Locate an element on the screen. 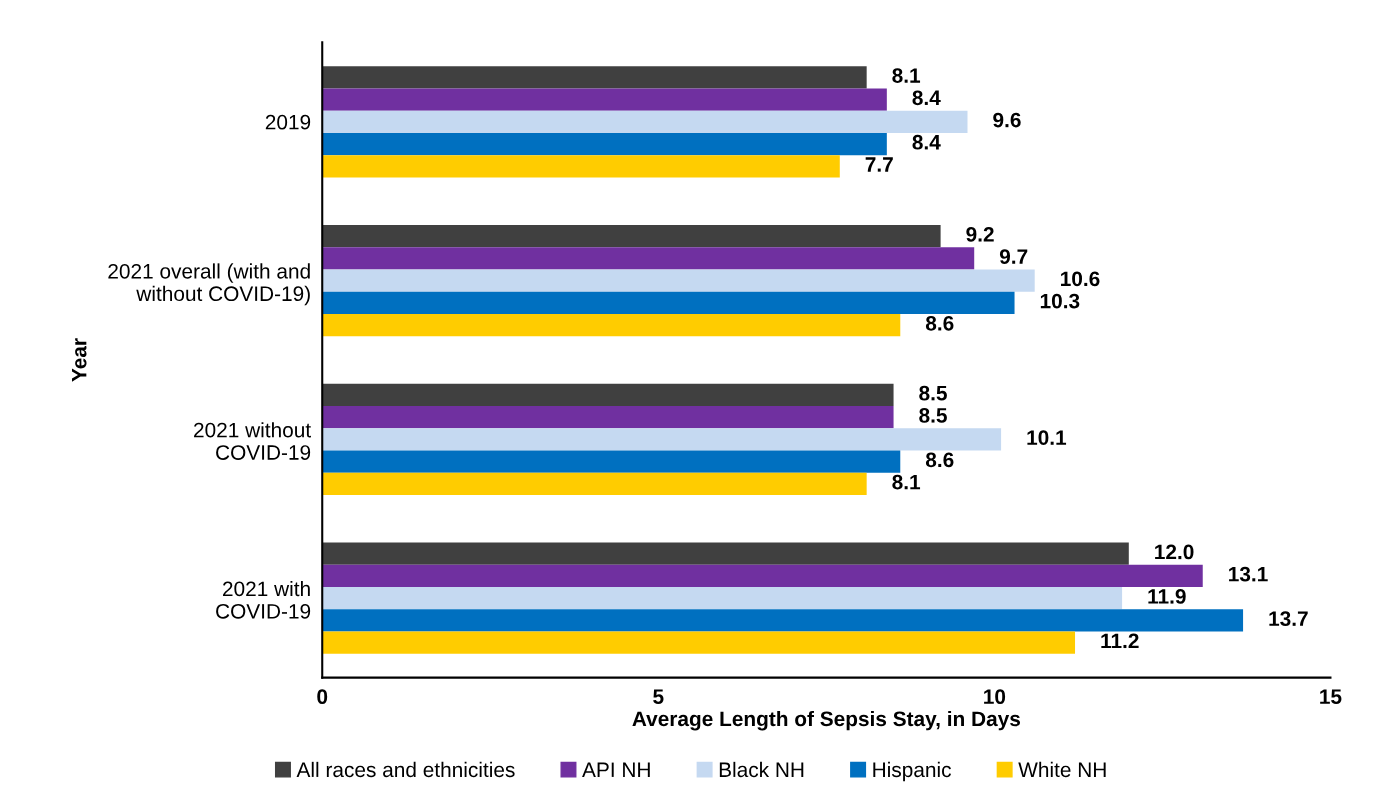 The height and width of the screenshot is (800, 1383). legend-label: API NH is located at coordinates (616, 769).